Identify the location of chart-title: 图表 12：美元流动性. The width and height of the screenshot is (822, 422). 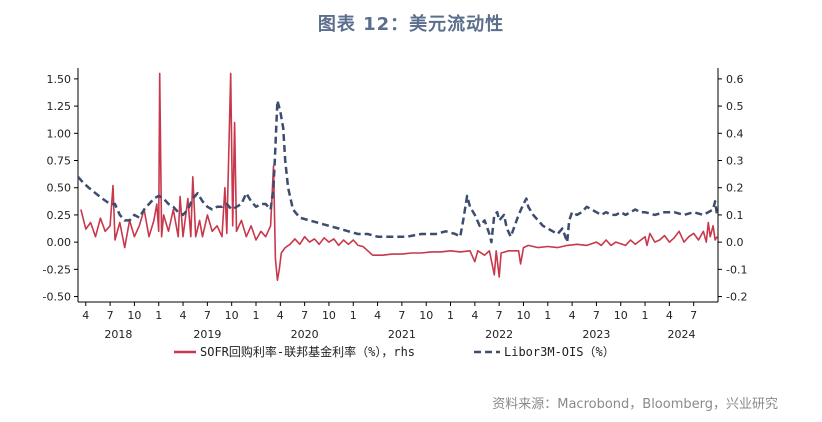
(411, 24).